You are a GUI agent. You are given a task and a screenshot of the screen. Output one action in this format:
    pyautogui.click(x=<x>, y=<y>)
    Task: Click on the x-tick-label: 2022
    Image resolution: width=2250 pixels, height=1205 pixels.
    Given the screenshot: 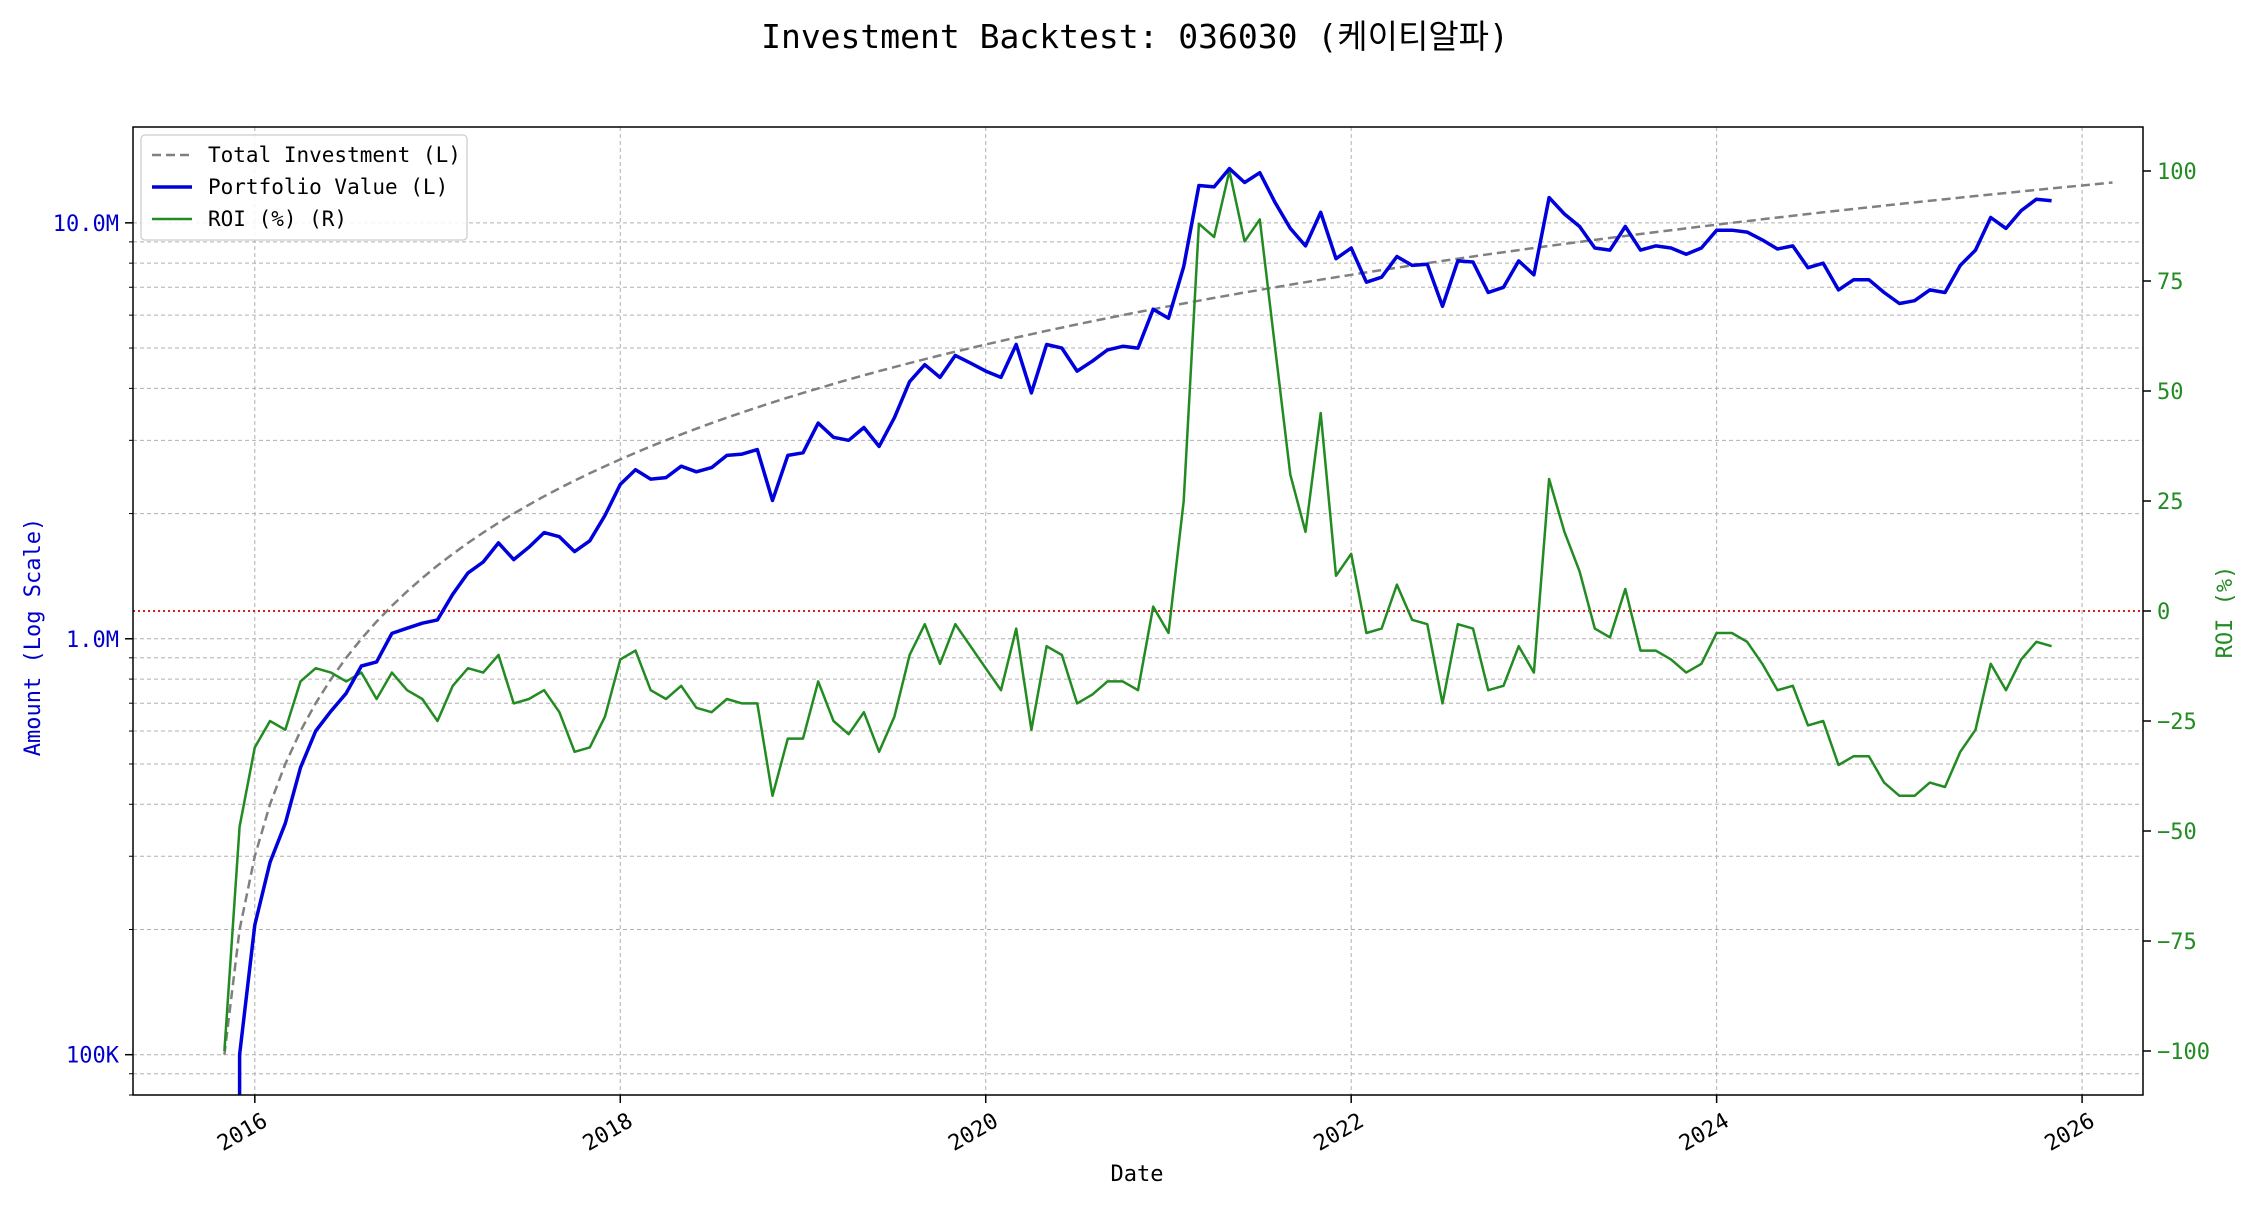 What is the action you would take?
    pyautogui.click(x=1339, y=1133)
    